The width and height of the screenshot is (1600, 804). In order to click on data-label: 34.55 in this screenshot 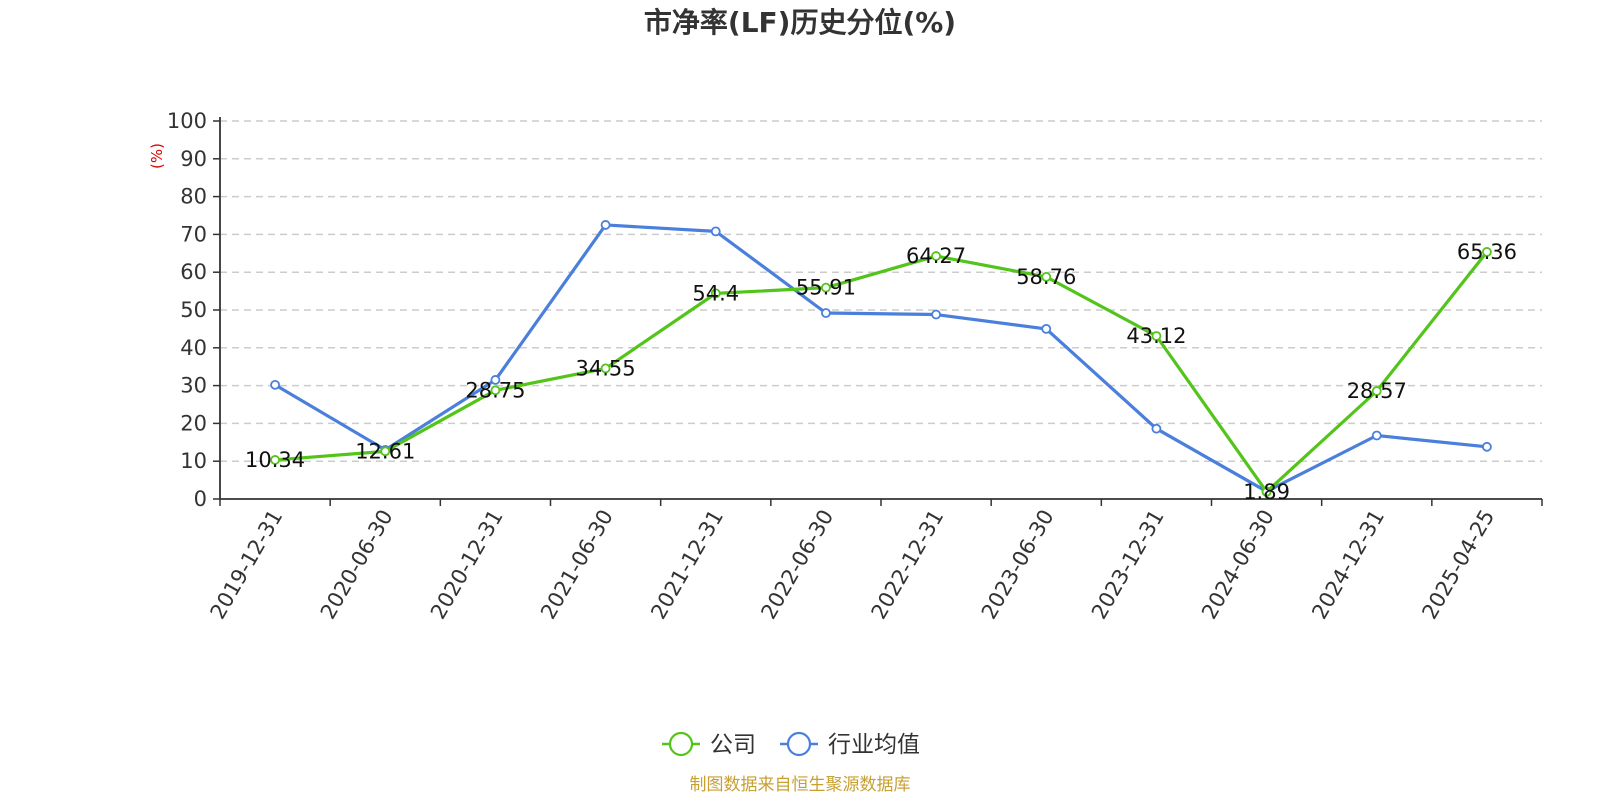, I will do `click(606, 368)`.